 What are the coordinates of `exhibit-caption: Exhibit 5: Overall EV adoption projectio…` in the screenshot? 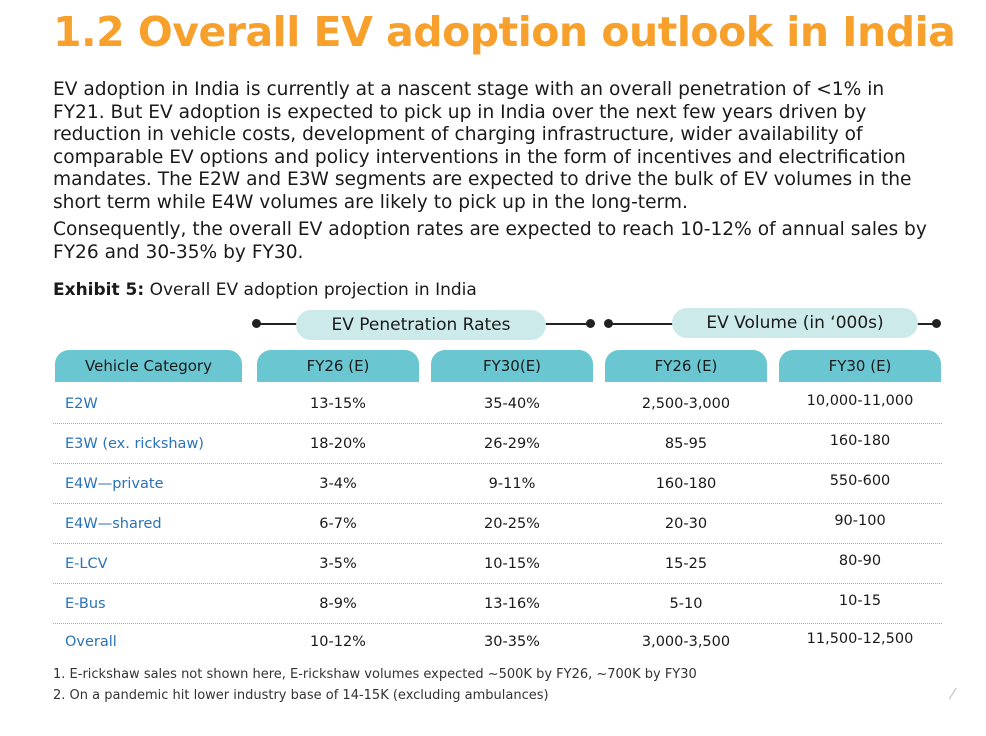 It's located at (265, 290).